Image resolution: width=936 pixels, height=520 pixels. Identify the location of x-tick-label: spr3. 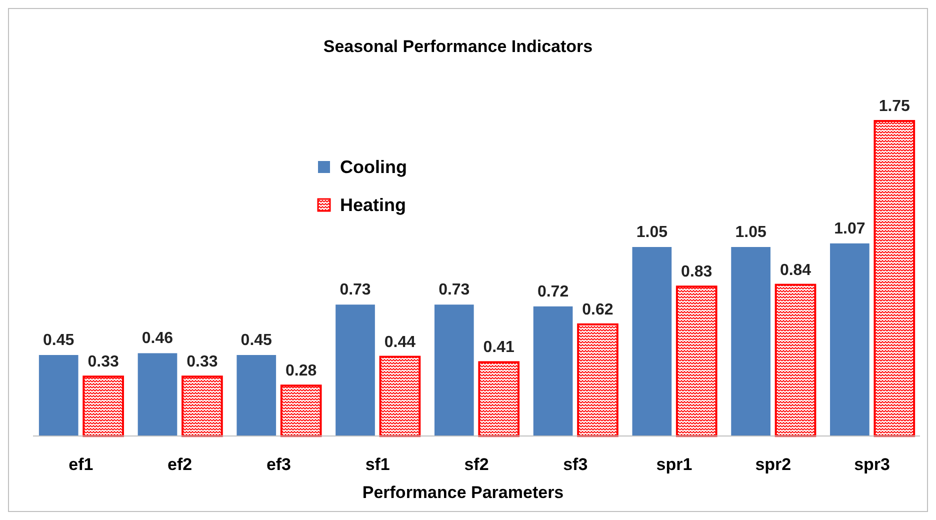
(872, 464).